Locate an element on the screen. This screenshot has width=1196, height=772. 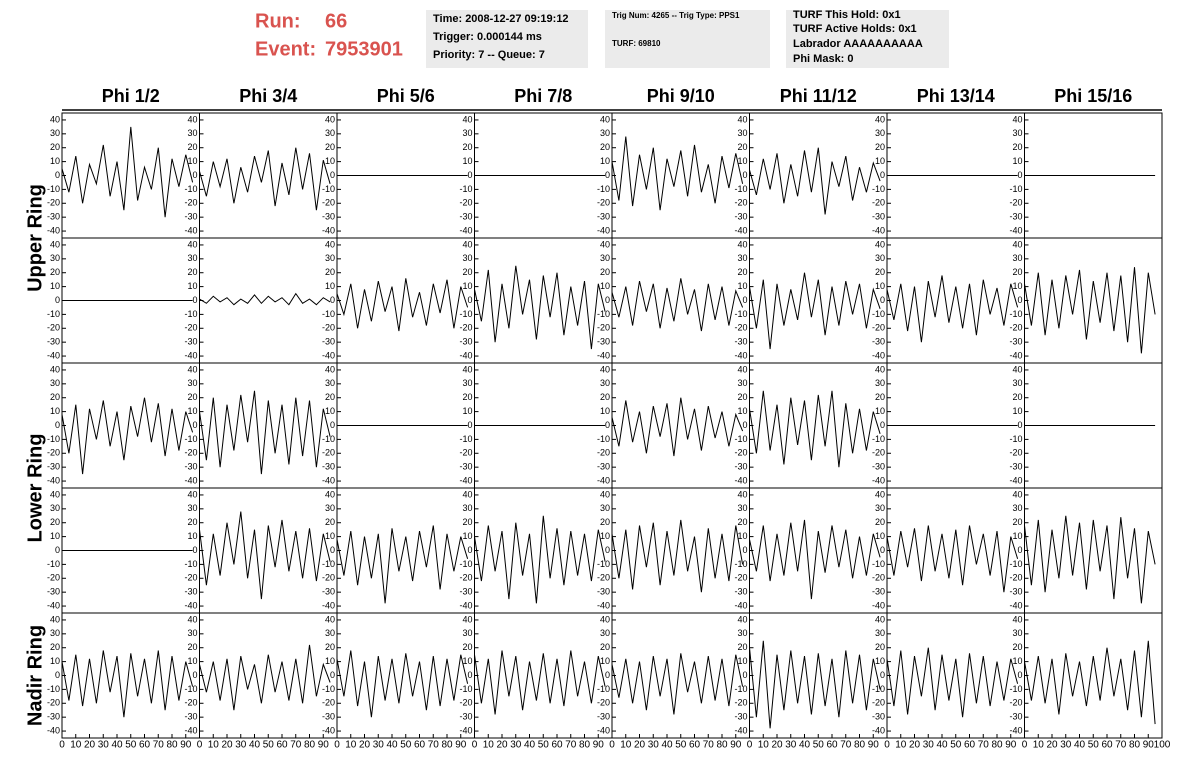
column-title: Phi 15/16 is located at coordinates (1093, 96).